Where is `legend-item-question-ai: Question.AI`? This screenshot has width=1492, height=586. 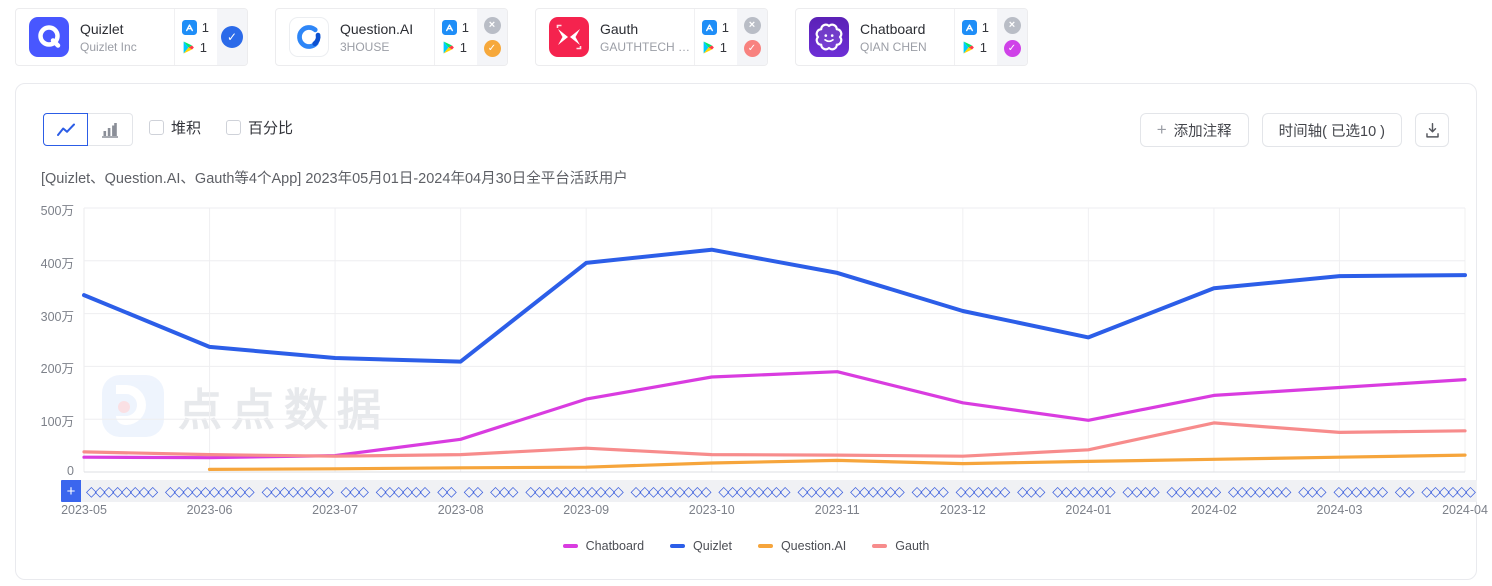 legend-item-question-ai: Question.AI is located at coordinates (802, 546).